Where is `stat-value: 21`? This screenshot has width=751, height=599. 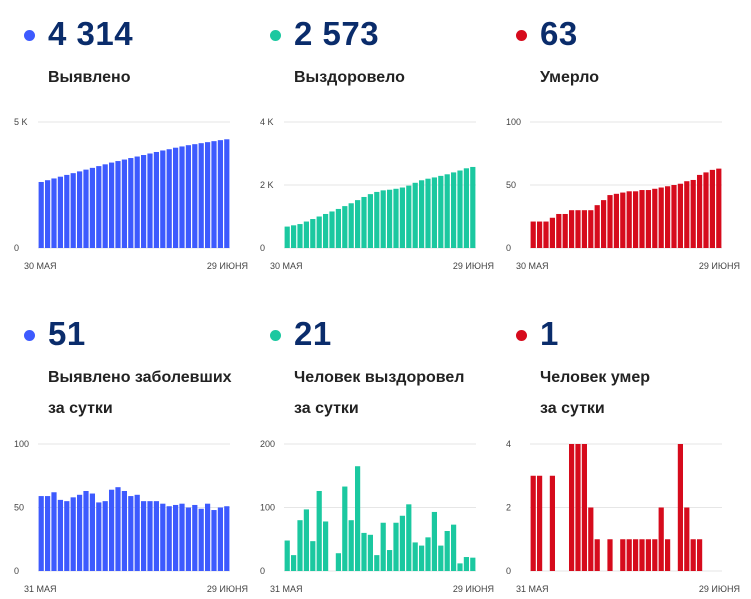 stat-value: 21 is located at coordinates (313, 333).